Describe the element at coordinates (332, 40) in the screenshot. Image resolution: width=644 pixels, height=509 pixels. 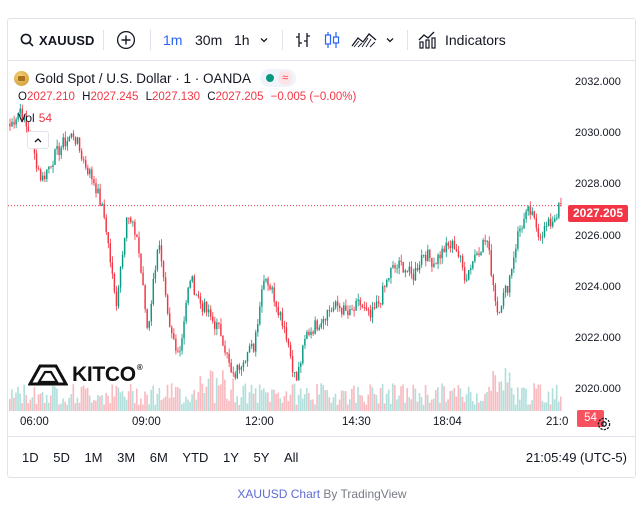
I see `candles-style-button` at that location.